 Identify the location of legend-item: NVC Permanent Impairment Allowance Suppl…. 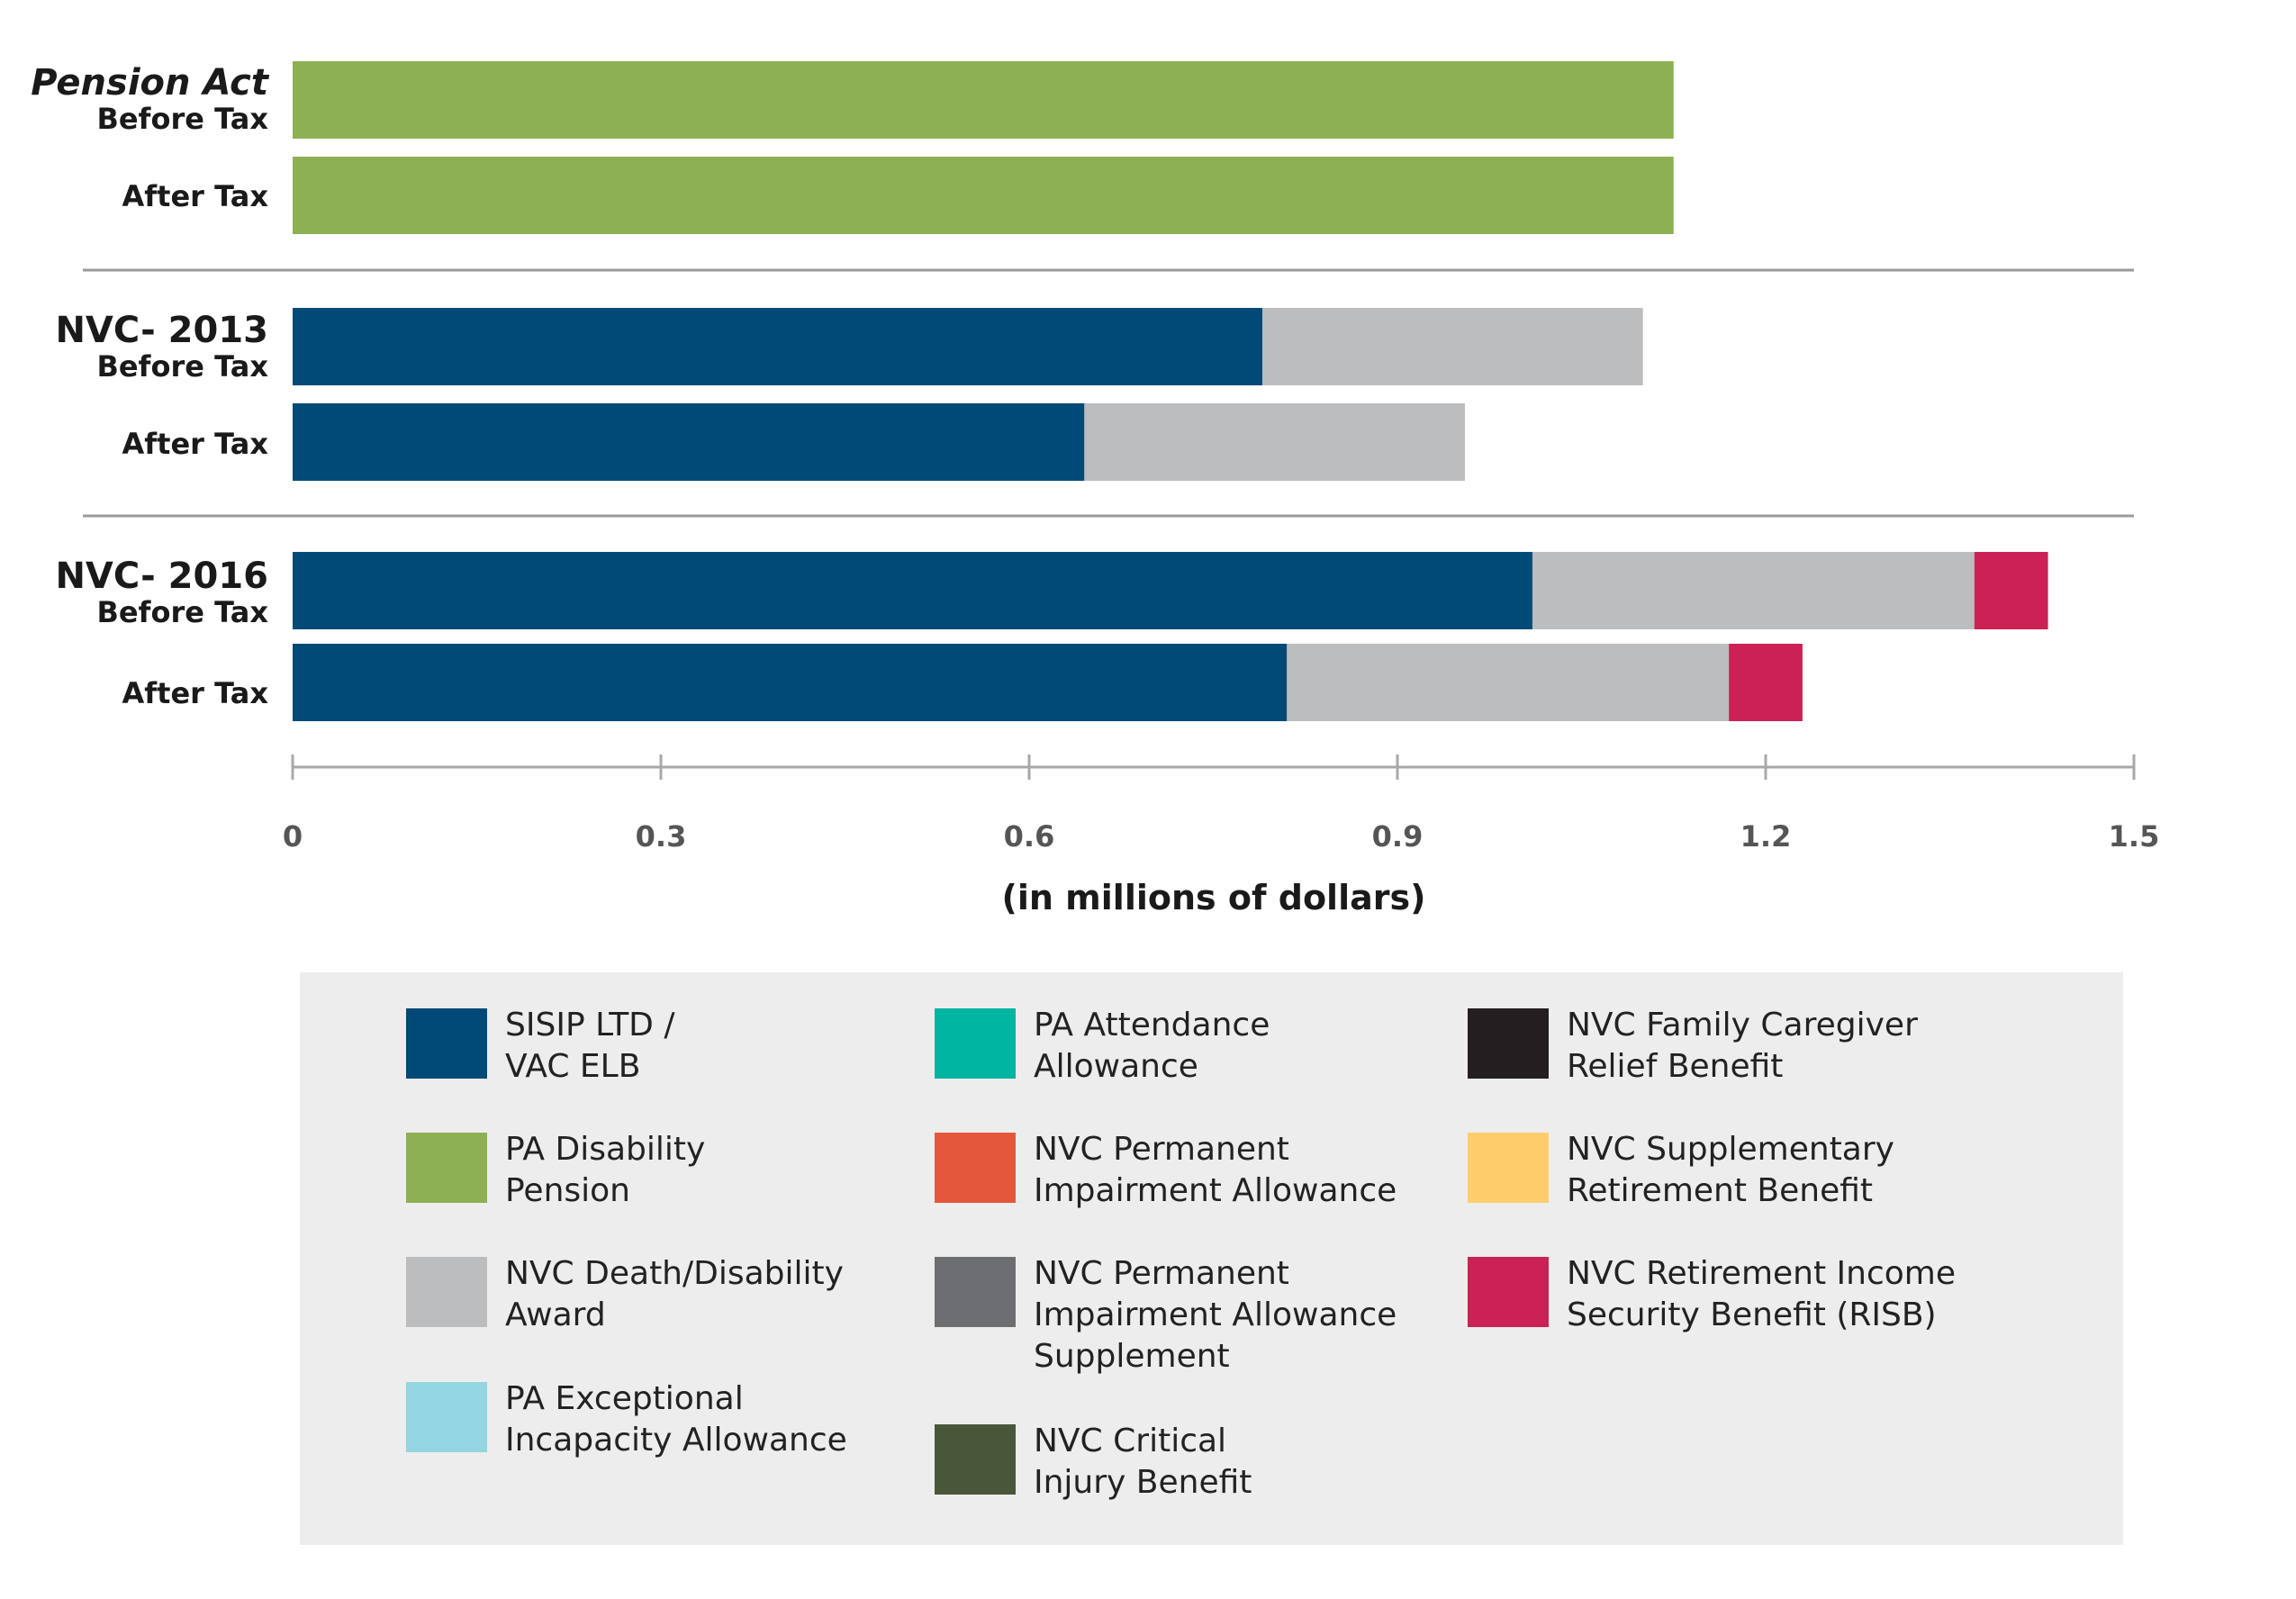
(1166, 1316).